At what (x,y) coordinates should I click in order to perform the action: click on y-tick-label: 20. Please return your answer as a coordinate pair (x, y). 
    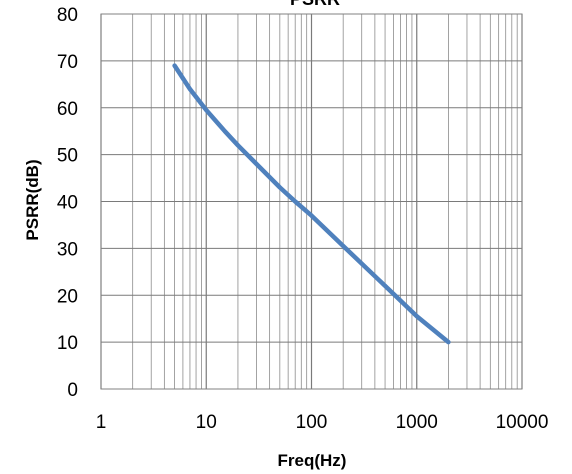
    Looking at the image, I should click on (67, 296).